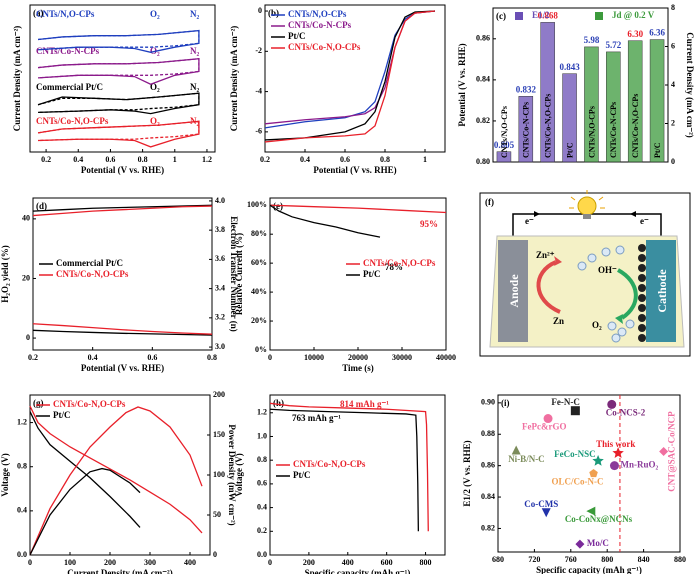 The width and height of the screenshot is (698, 574). Describe the element at coordinates (613, 45) in the screenshot. I see `value-label: 5.72` at that location.